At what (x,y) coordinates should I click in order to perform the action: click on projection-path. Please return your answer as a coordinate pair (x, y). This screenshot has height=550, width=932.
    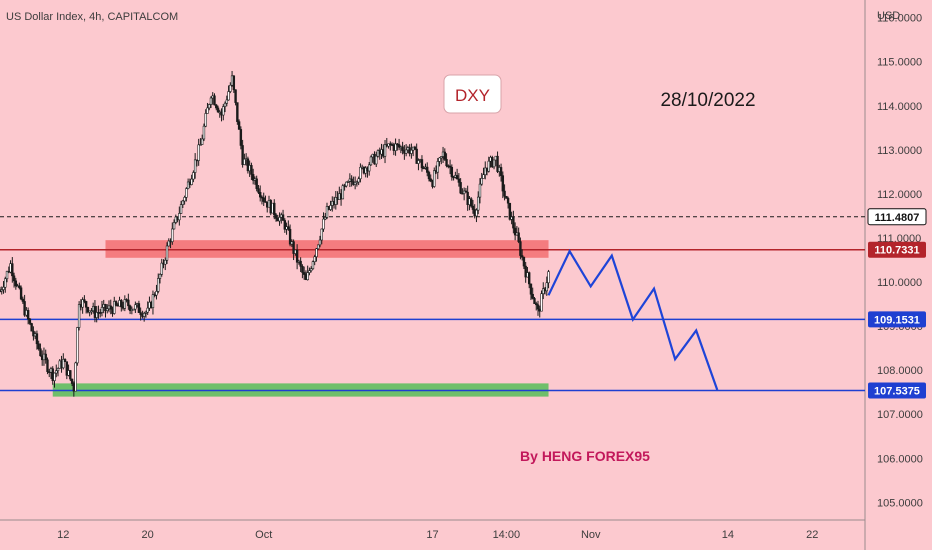
    Looking at the image, I should click on (633, 319).